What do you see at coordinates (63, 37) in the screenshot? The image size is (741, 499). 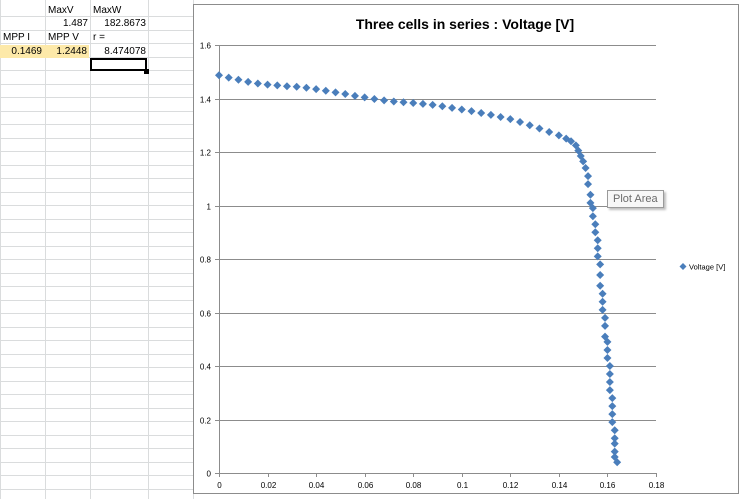 I see `label-mppv: MPP V` at bounding box center [63, 37].